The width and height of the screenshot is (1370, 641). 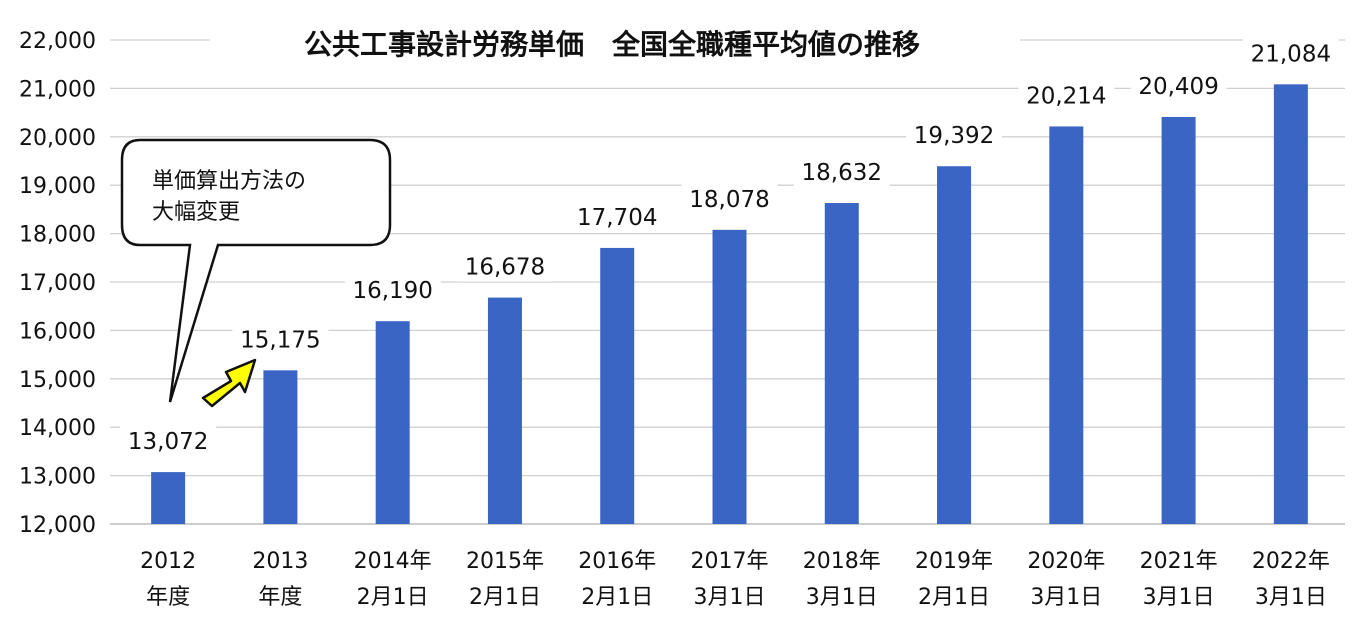 I want to click on category-label: 2013, so click(x=280, y=561).